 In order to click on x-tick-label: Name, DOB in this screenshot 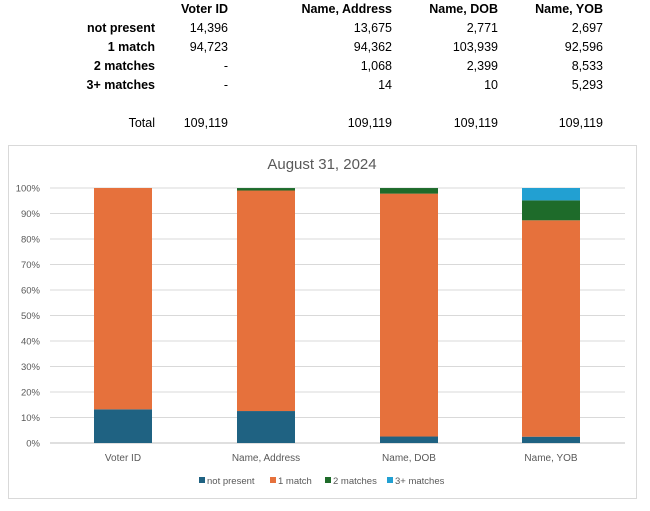, I will do `click(409, 458)`.